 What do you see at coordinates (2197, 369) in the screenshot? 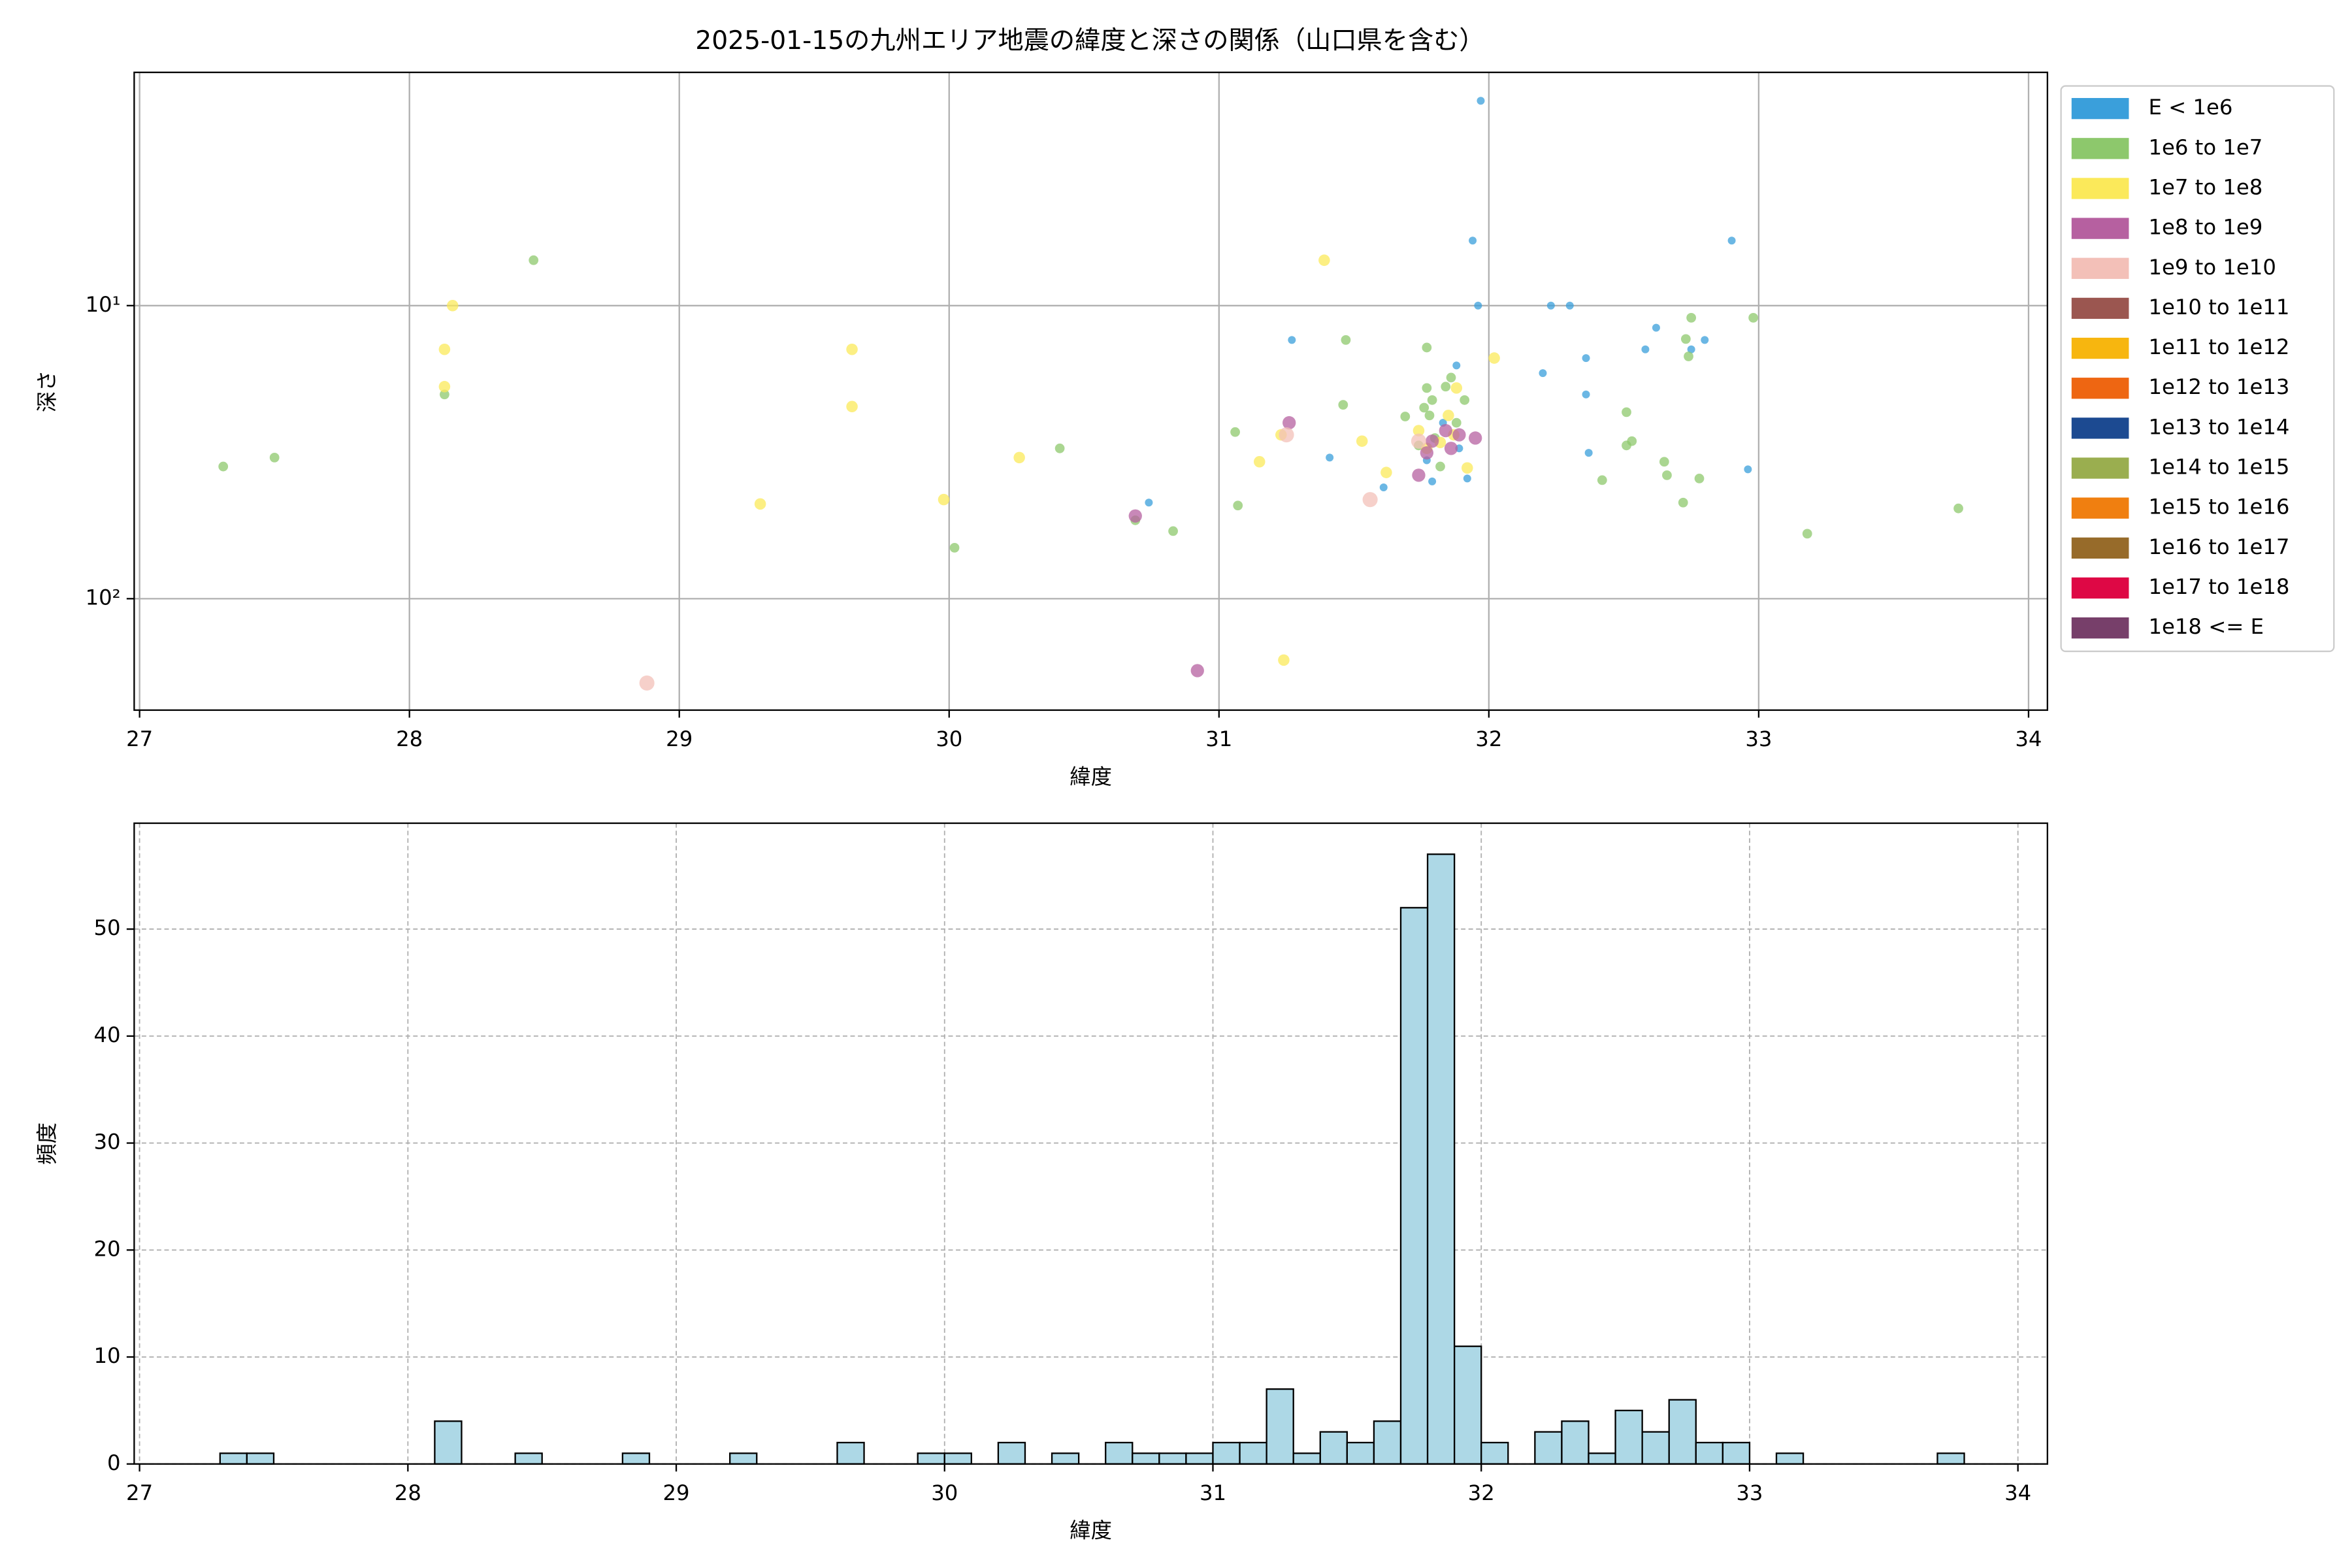
I see `legend-box` at bounding box center [2197, 369].